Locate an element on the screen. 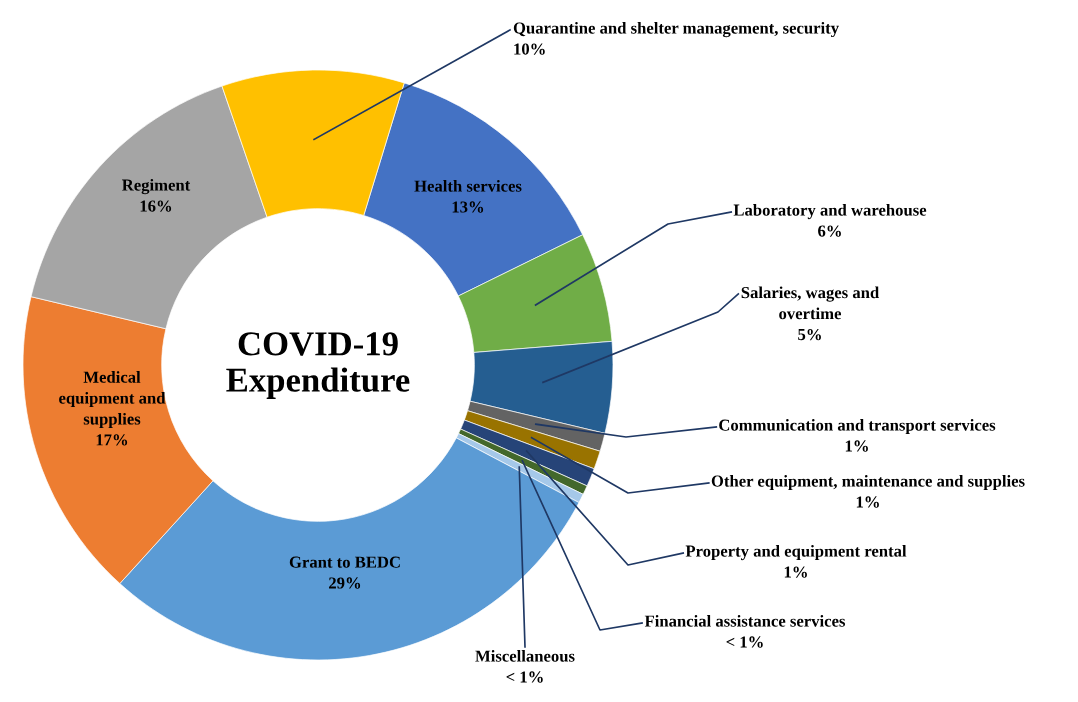  slice-label: Grant to BEDC is located at coordinates (344, 562).